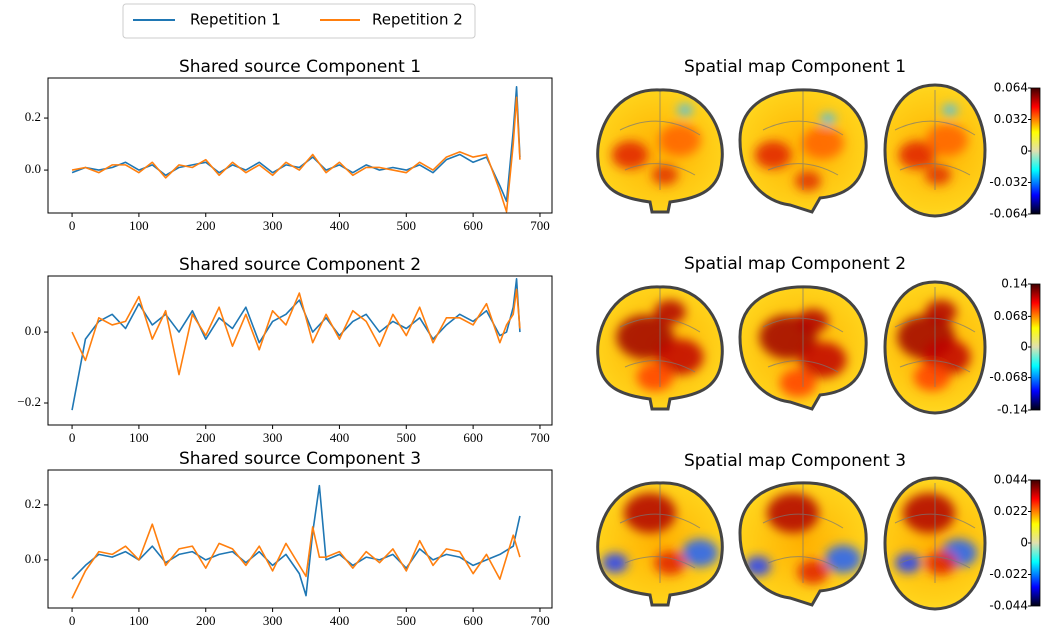  Describe the element at coordinates (1014, 284) in the screenshot. I see `colorbar-tick-label: 0.14` at that location.